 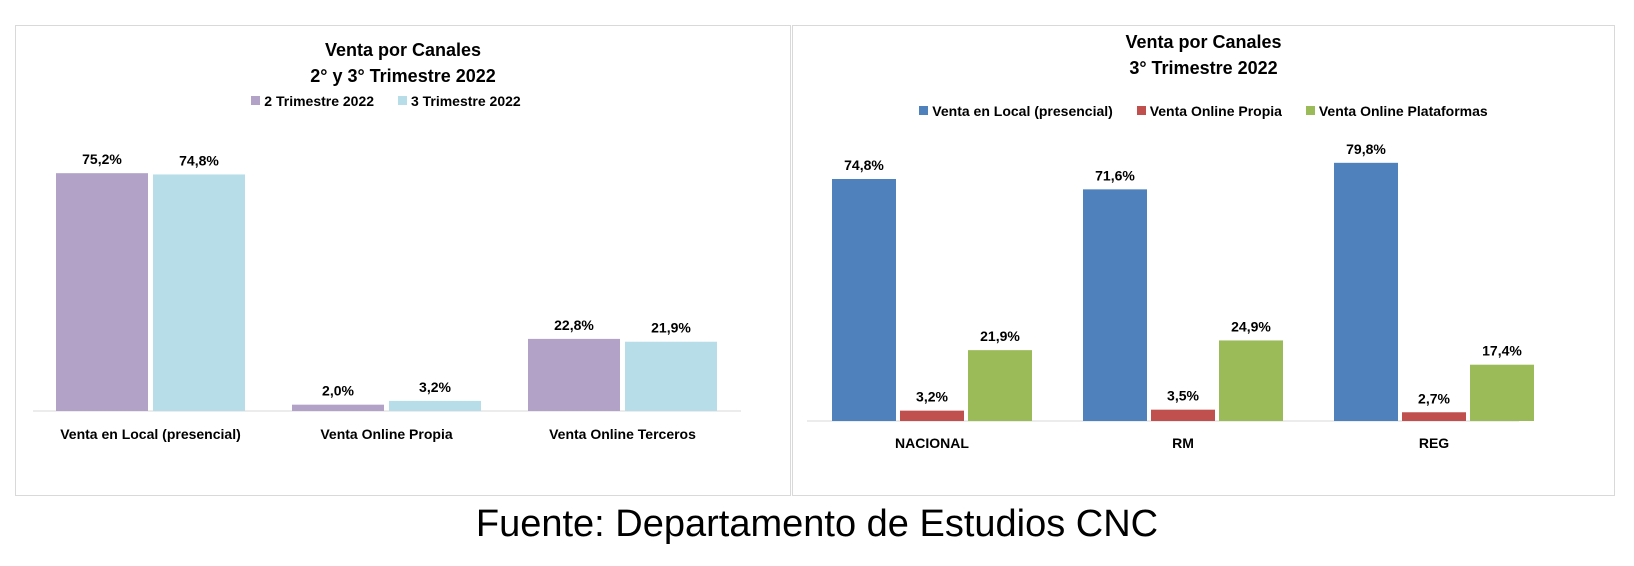 What do you see at coordinates (1366, 149) in the screenshot?
I see `data-label: 79,8%` at bounding box center [1366, 149].